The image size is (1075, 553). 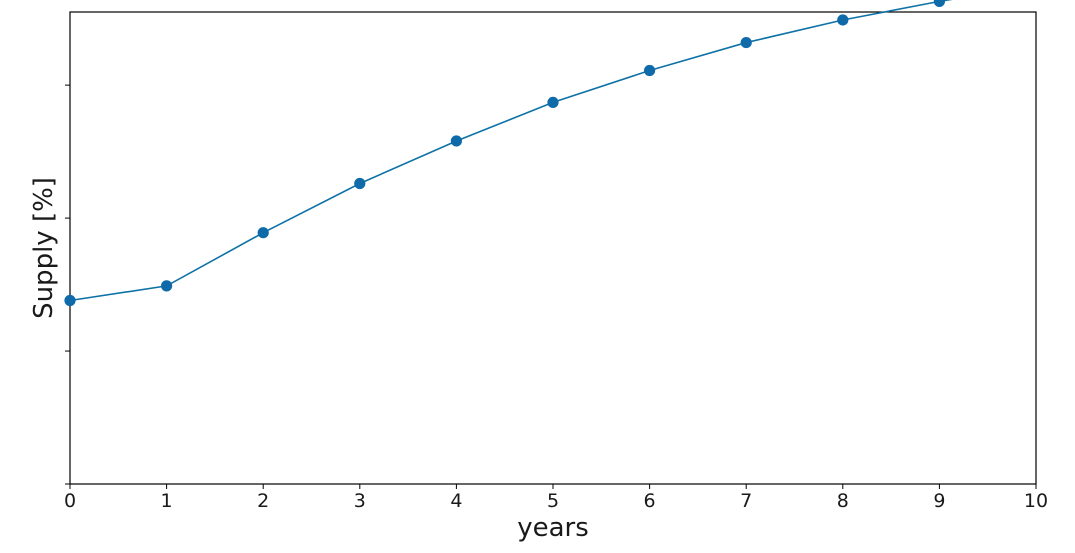 What do you see at coordinates (650, 501) in the screenshot?
I see `x-tick-label-6: 6` at bounding box center [650, 501].